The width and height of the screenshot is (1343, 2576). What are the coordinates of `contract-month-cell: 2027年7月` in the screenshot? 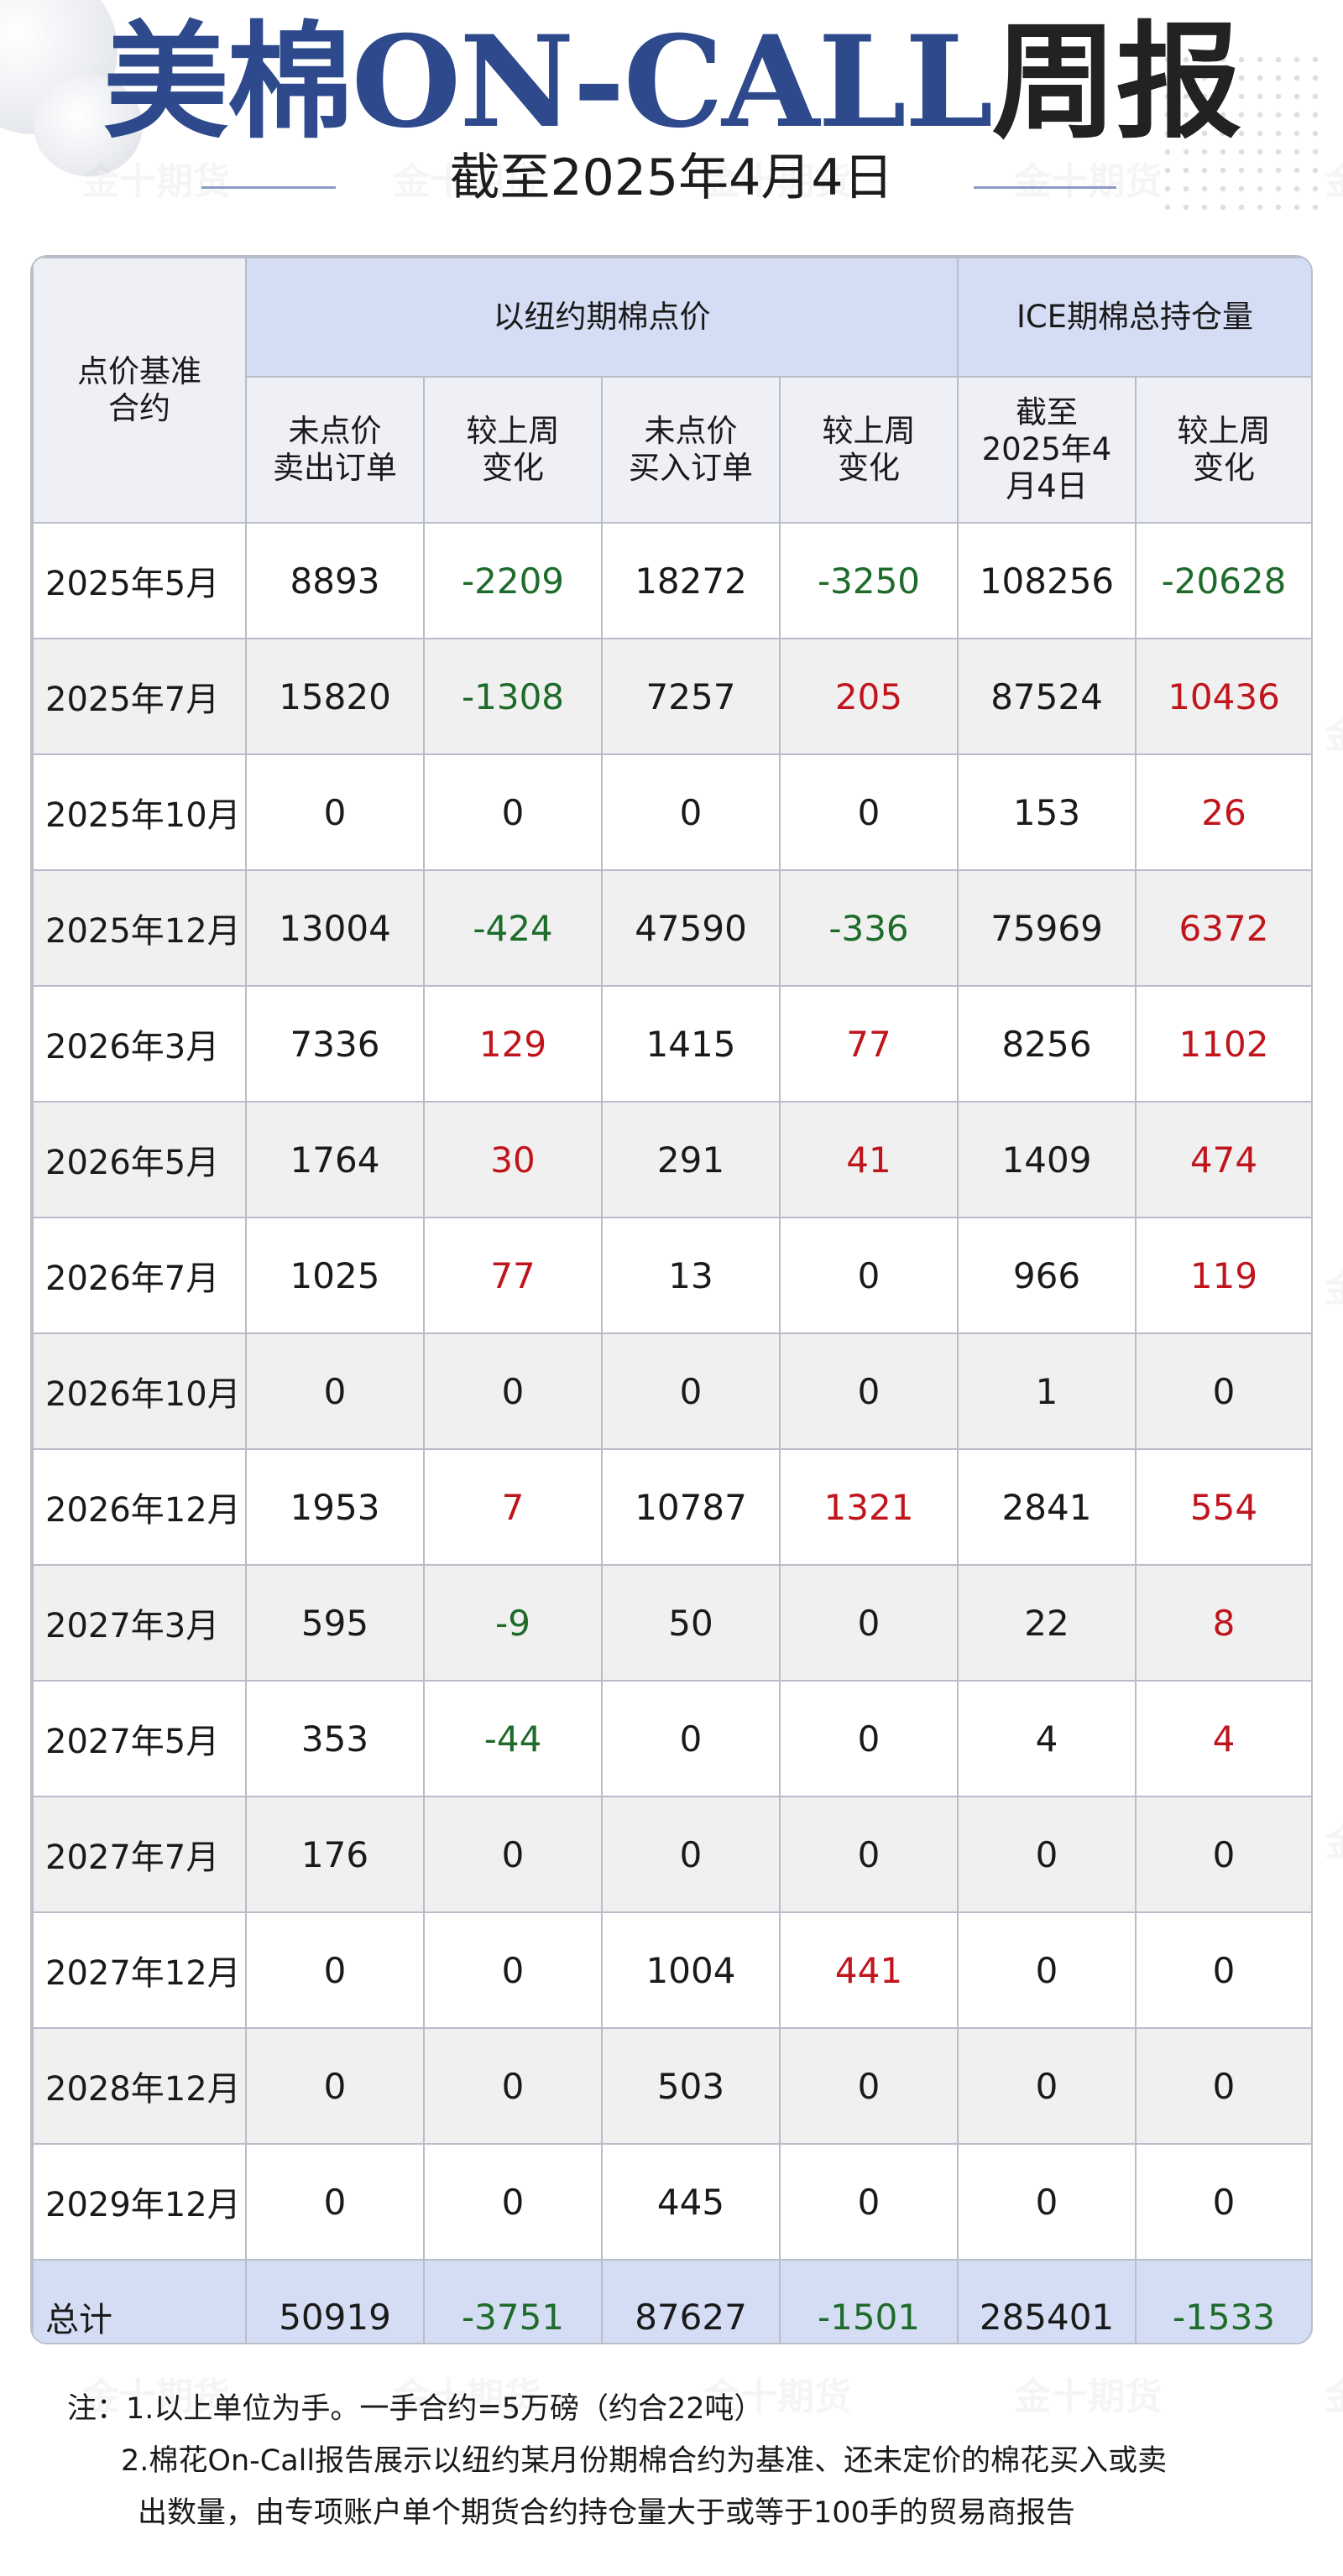 It's located at (139, 1854).